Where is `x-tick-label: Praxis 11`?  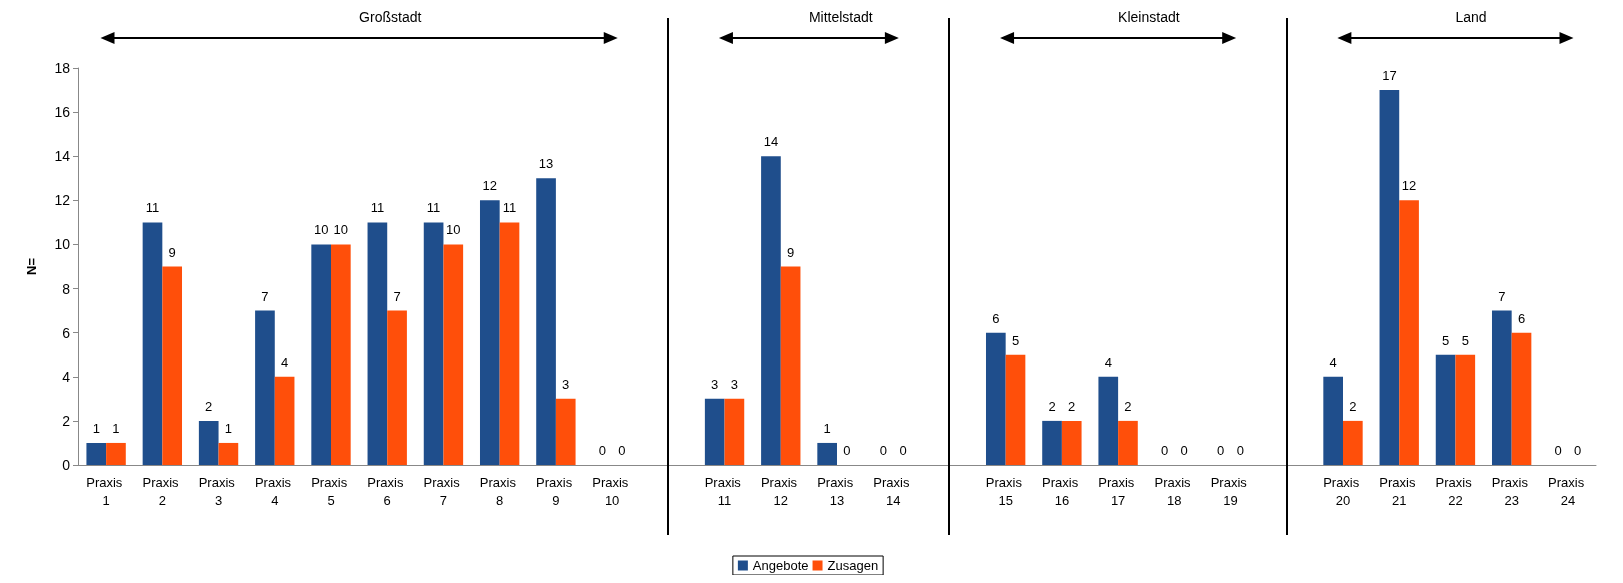 x-tick-label: Praxis 11 is located at coordinates (724, 491).